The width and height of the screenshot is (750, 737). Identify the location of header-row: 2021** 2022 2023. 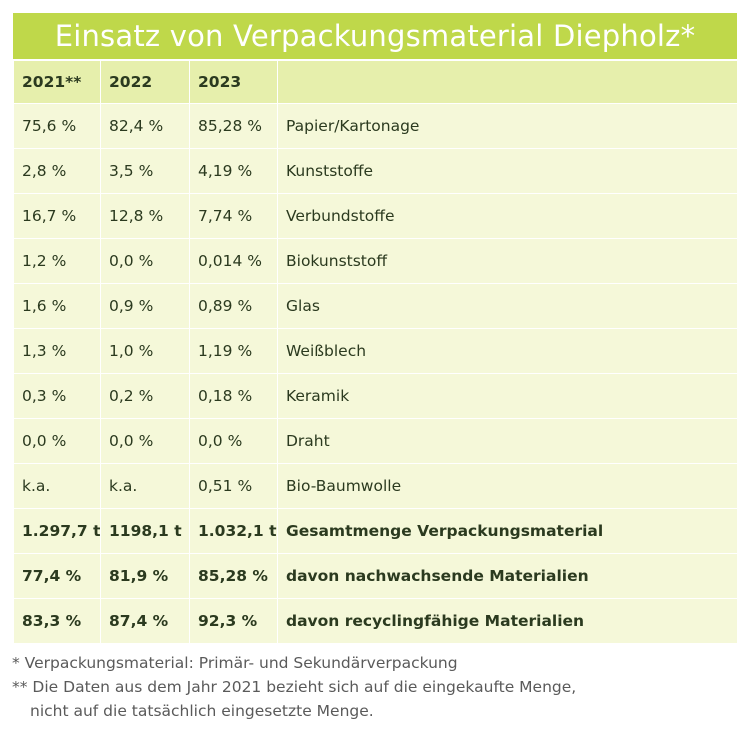
(375, 82).